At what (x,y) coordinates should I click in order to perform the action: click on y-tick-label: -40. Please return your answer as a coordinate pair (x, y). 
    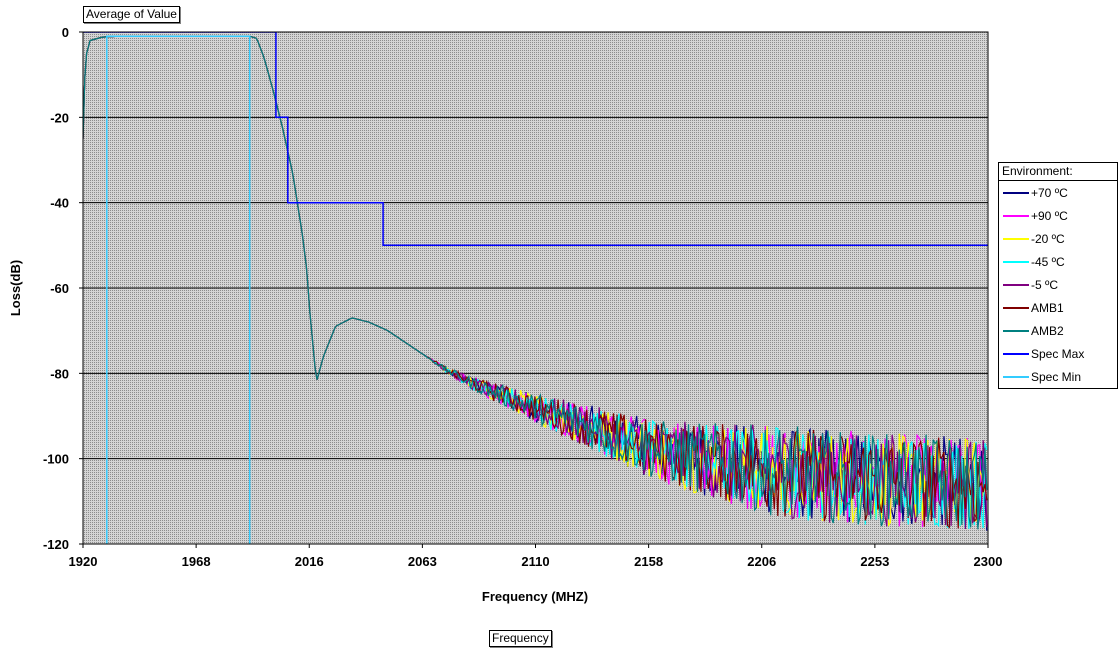
    Looking at the image, I should click on (59, 203).